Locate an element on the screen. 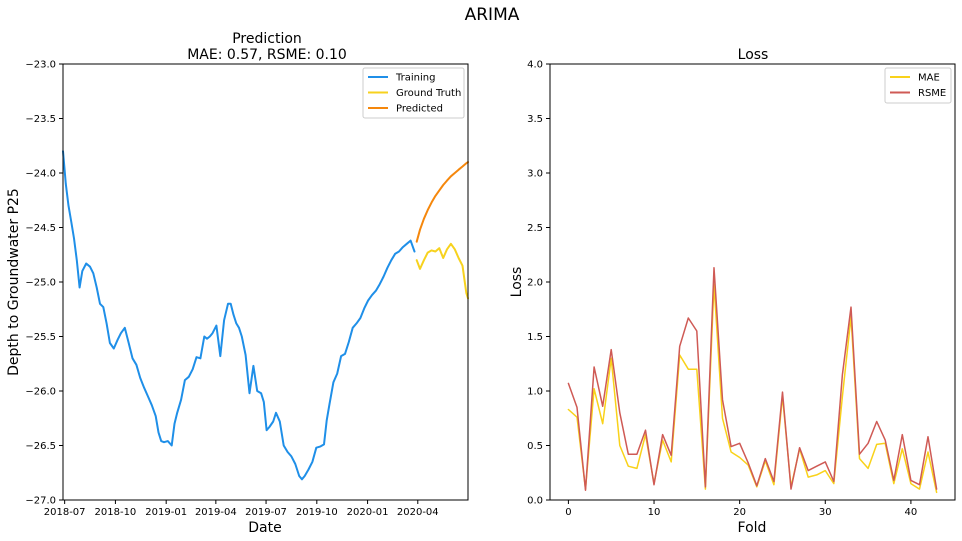  y-tick-label: −26.0 is located at coordinates (40, 392).